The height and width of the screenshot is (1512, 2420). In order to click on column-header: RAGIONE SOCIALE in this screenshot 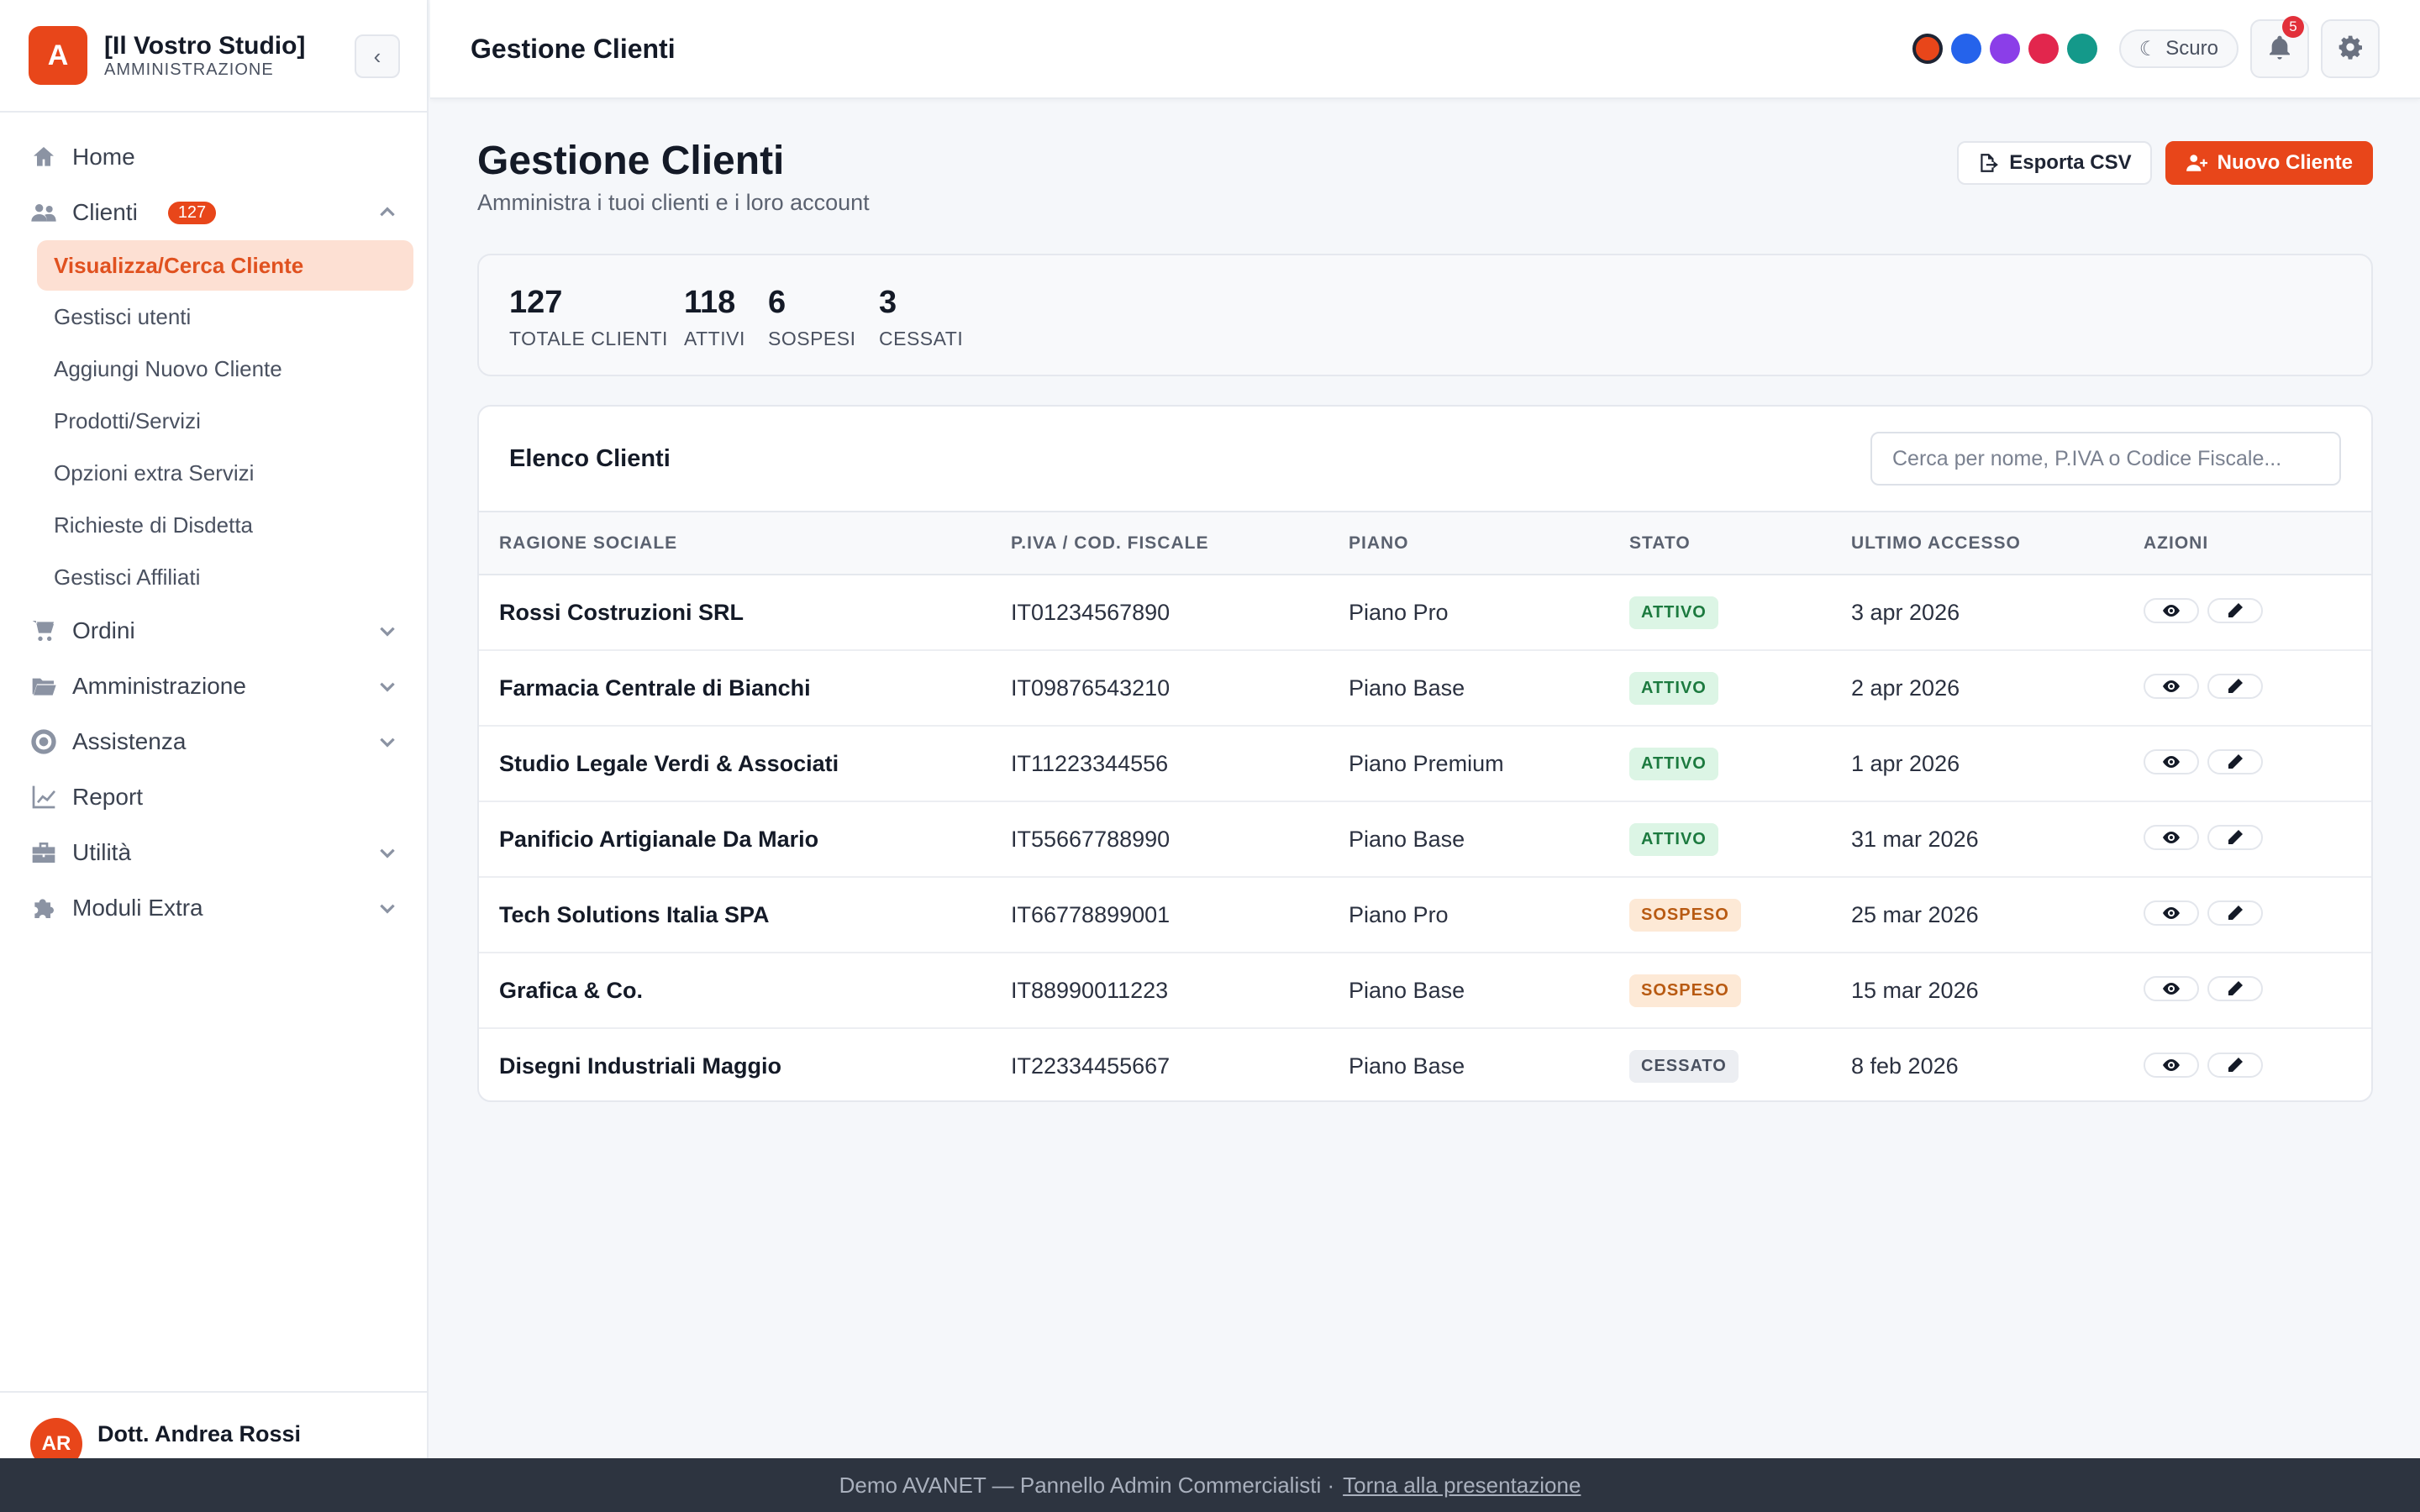, I will do `click(588, 543)`.